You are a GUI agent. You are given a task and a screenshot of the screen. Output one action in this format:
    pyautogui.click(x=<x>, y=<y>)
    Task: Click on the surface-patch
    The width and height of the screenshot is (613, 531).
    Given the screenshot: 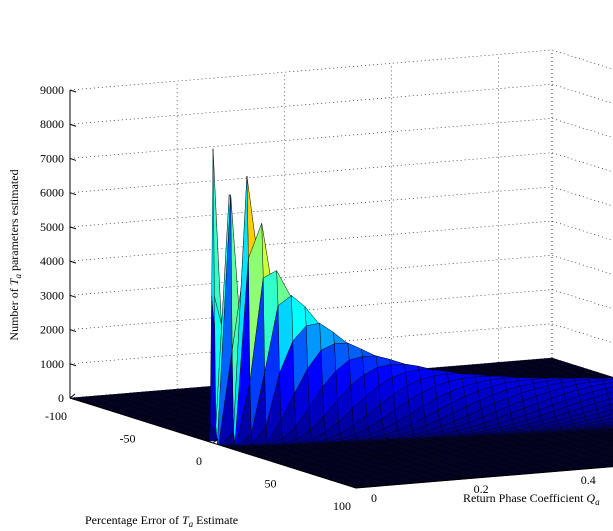 What is the action you would take?
    pyautogui.click(x=397, y=362)
    